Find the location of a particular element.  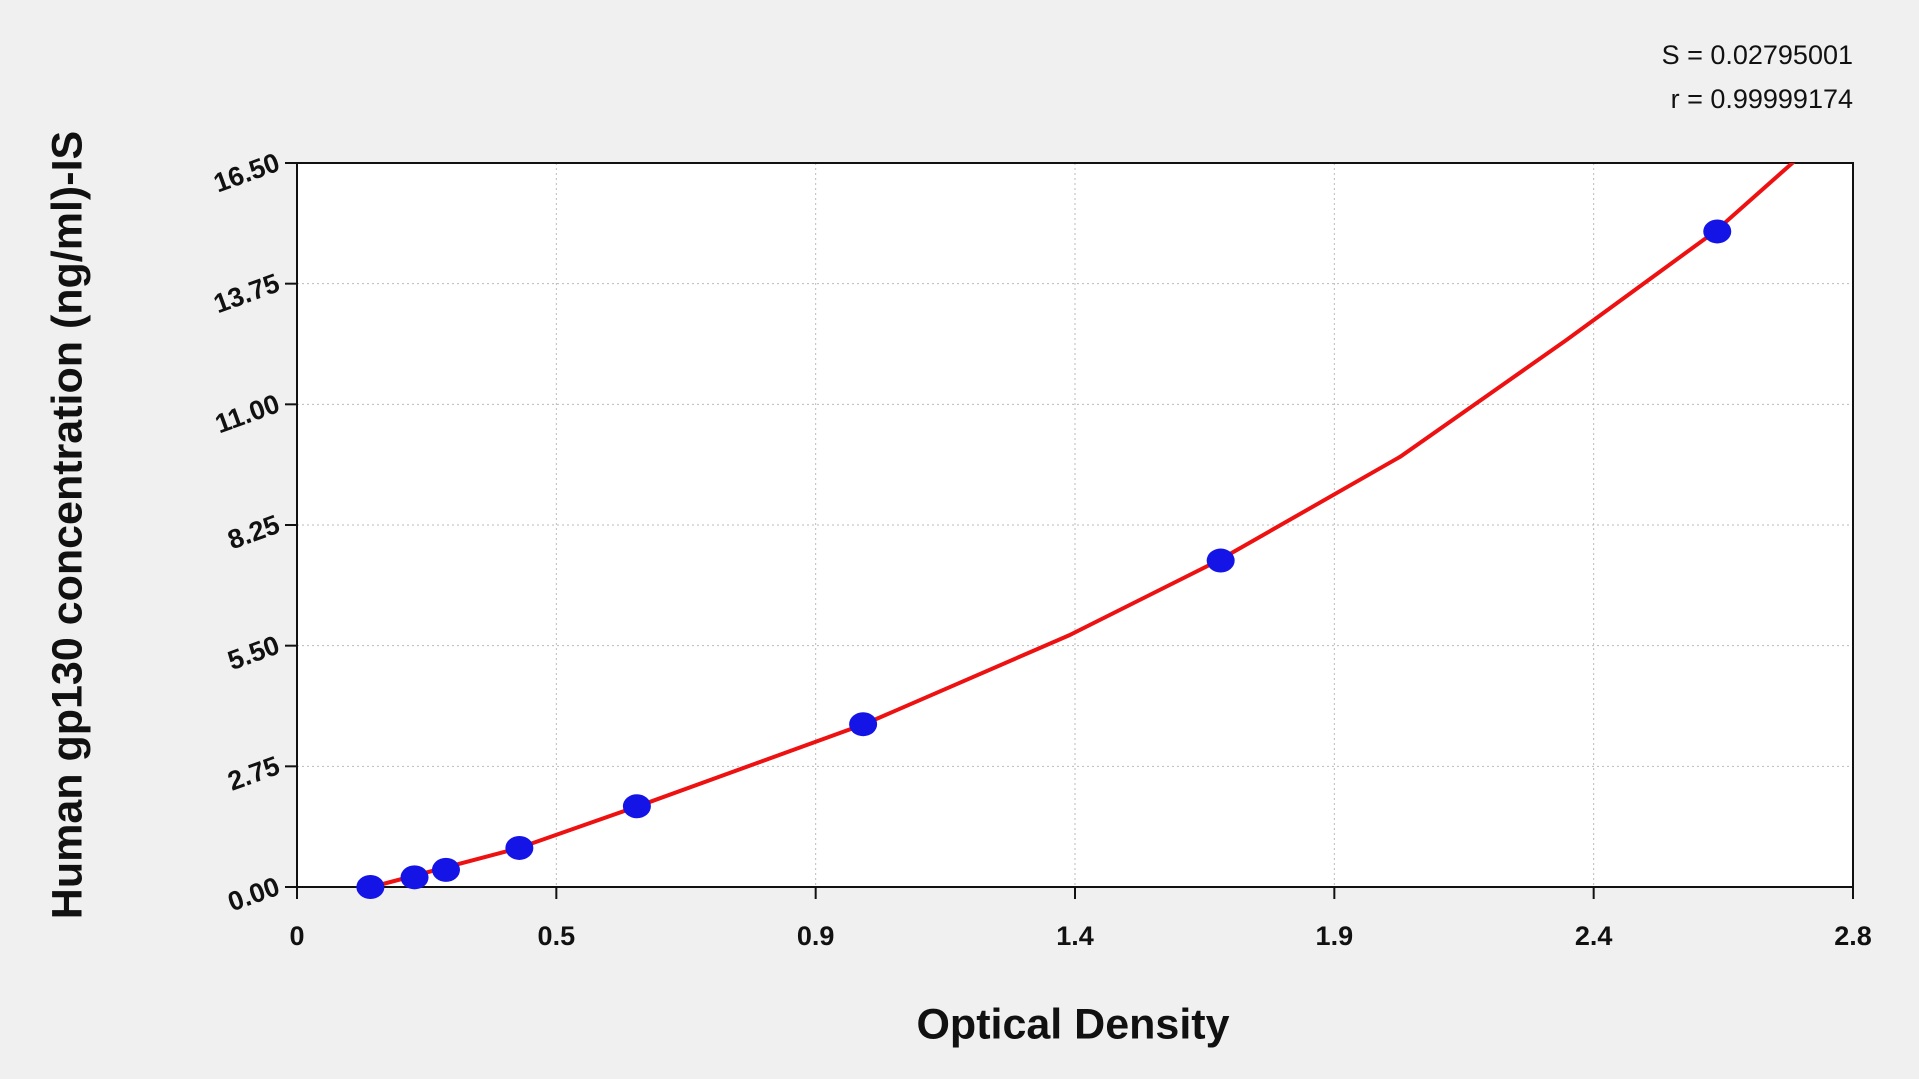

y-tick-label: 2.75 is located at coordinates (254, 773).